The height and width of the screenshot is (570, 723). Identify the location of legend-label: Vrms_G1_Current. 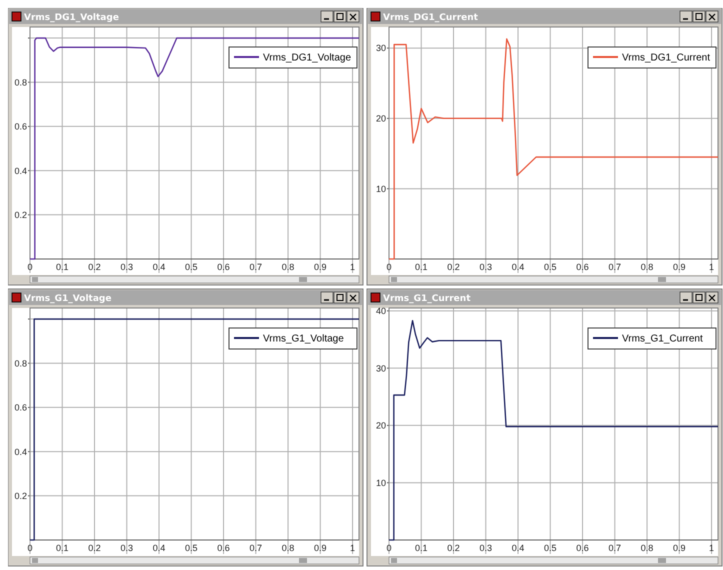
(662, 339).